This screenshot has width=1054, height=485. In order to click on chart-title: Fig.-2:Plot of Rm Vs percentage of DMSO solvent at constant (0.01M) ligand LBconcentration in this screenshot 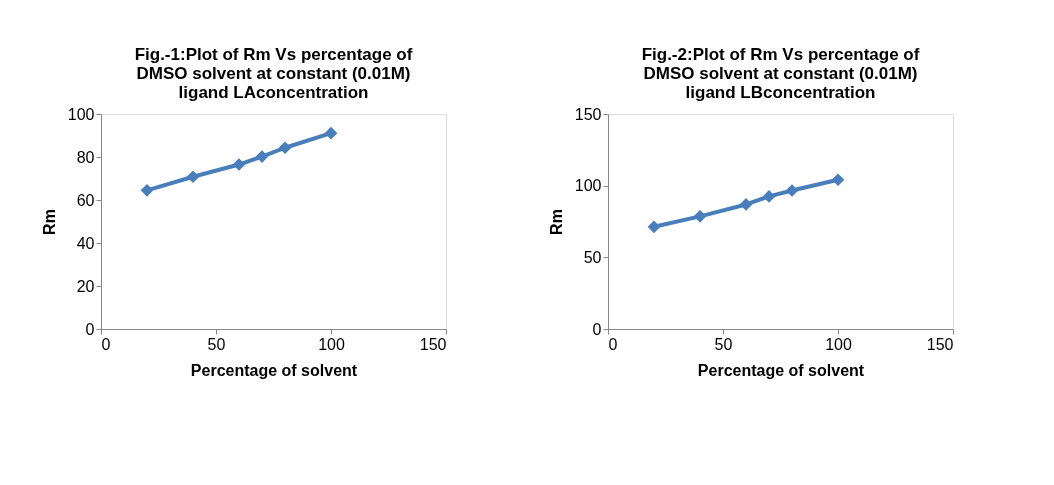, I will do `click(780, 73)`.